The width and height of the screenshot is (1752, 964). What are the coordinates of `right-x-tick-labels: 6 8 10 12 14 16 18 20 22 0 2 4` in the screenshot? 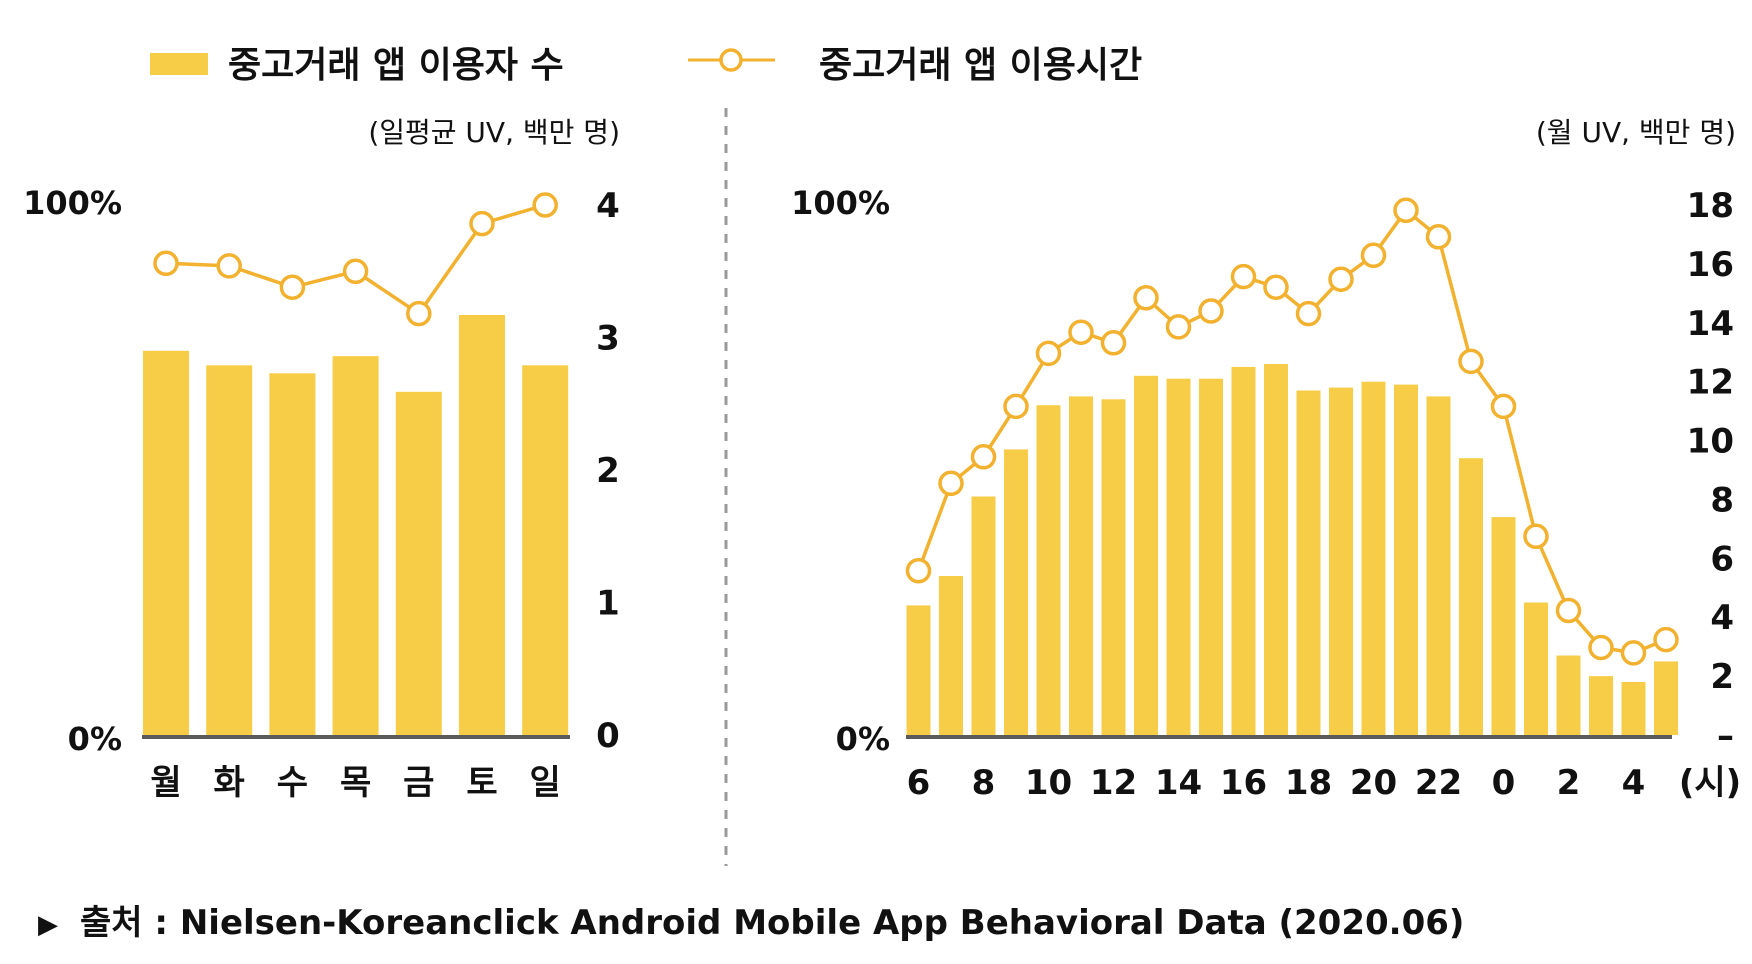 It's located at (1276, 783).